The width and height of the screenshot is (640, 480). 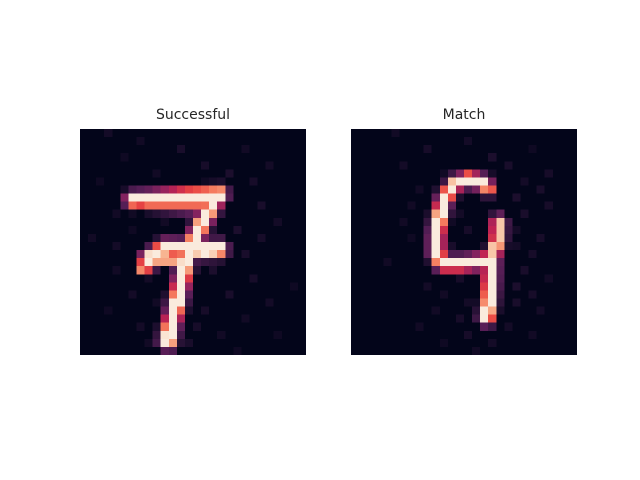 What do you see at coordinates (464, 115) in the screenshot?
I see `heatmap-title-match: Match` at bounding box center [464, 115].